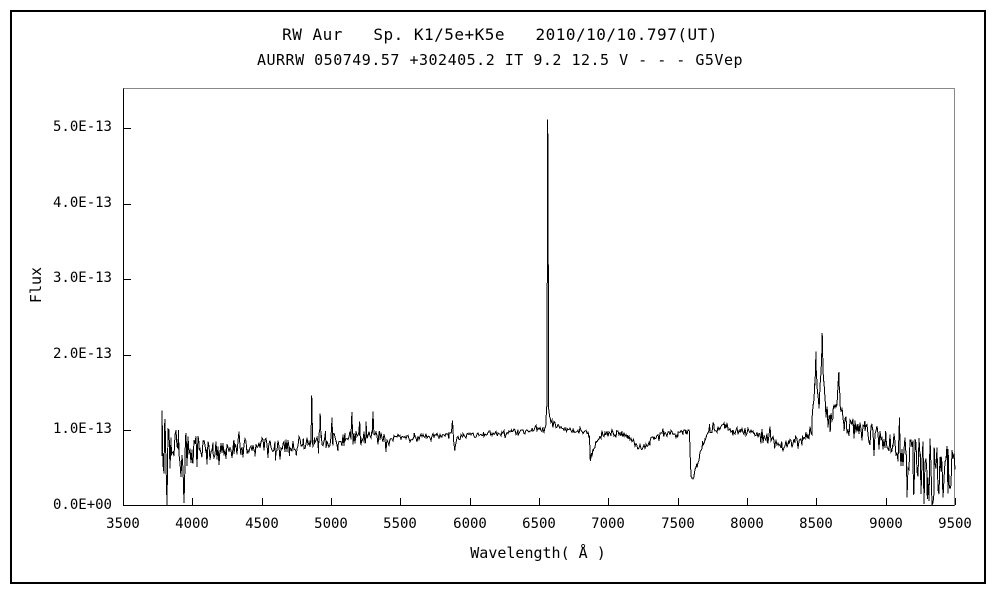 This screenshot has height=600, width=1000. What do you see at coordinates (608, 524) in the screenshot?
I see `x-tick-label: 7000` at bounding box center [608, 524].